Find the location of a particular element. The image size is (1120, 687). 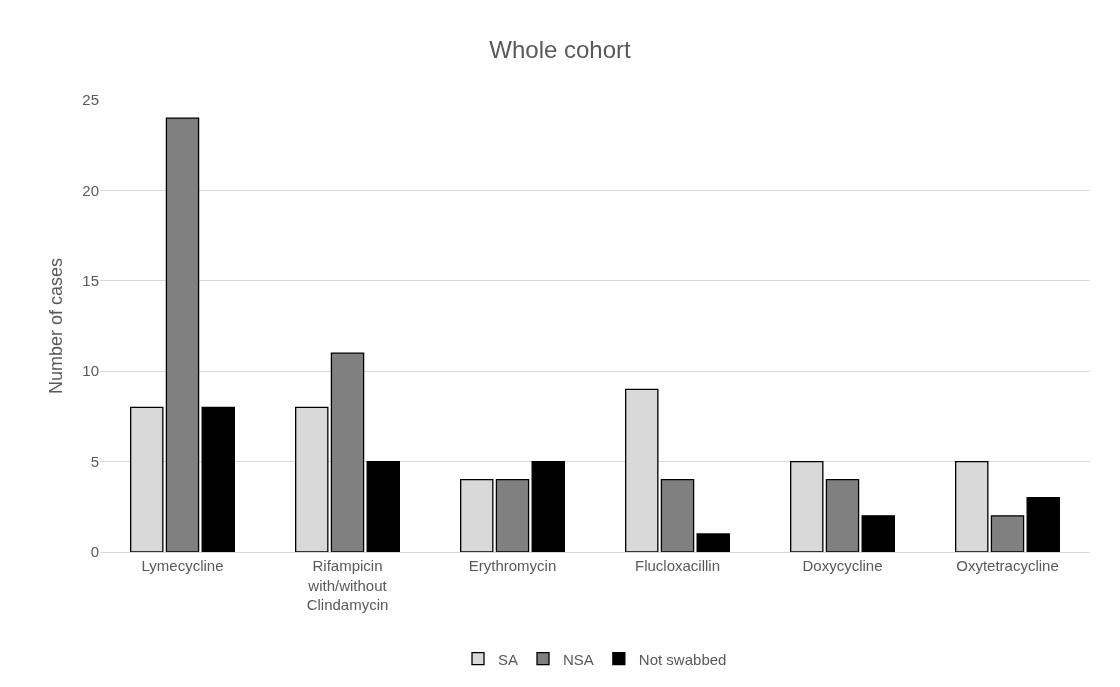

y-tick-label: 0 is located at coordinates (94, 552).